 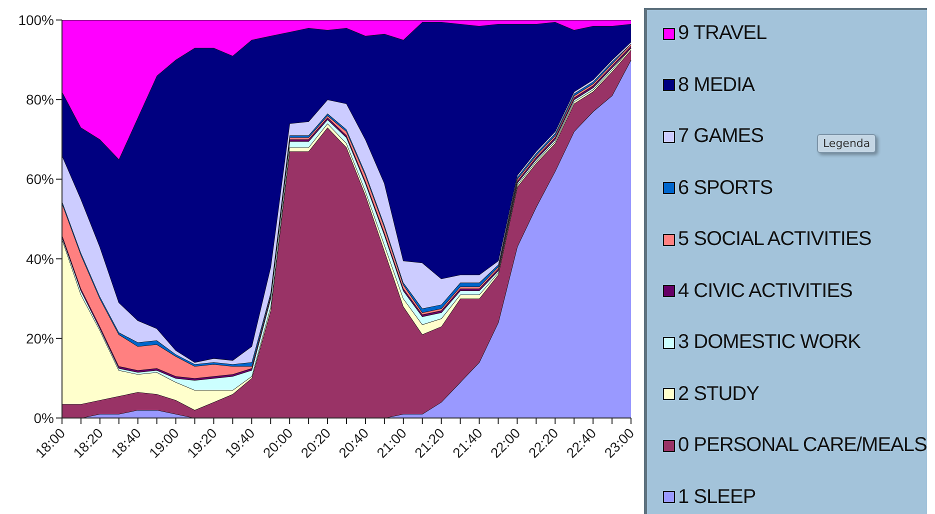 I want to click on legend-label: 2 STUDY, so click(x=718, y=394).